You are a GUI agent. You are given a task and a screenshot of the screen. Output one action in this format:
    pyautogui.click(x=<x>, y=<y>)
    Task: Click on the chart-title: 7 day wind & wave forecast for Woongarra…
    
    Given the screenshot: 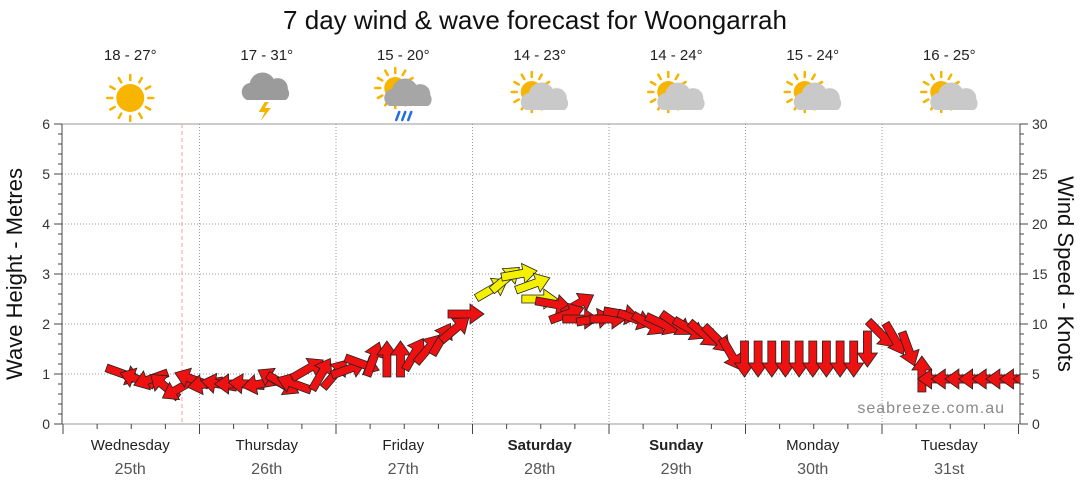 What is the action you would take?
    pyautogui.click(x=535, y=20)
    